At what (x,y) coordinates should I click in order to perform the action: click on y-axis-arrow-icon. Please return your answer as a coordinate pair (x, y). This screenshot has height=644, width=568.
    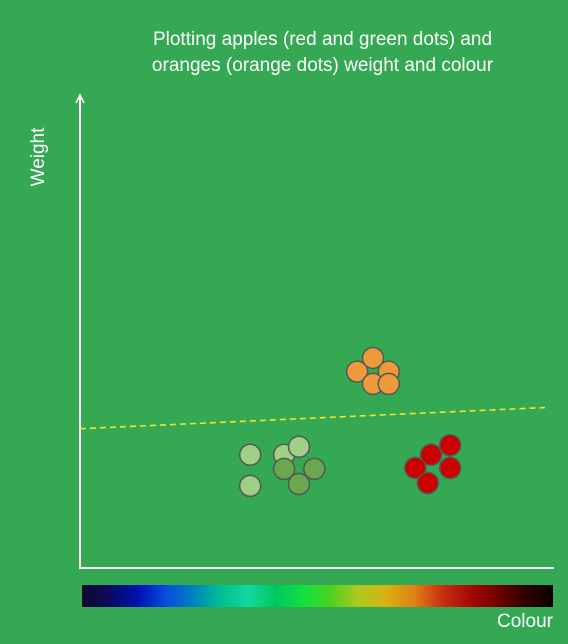
    Looking at the image, I should click on (80, 98).